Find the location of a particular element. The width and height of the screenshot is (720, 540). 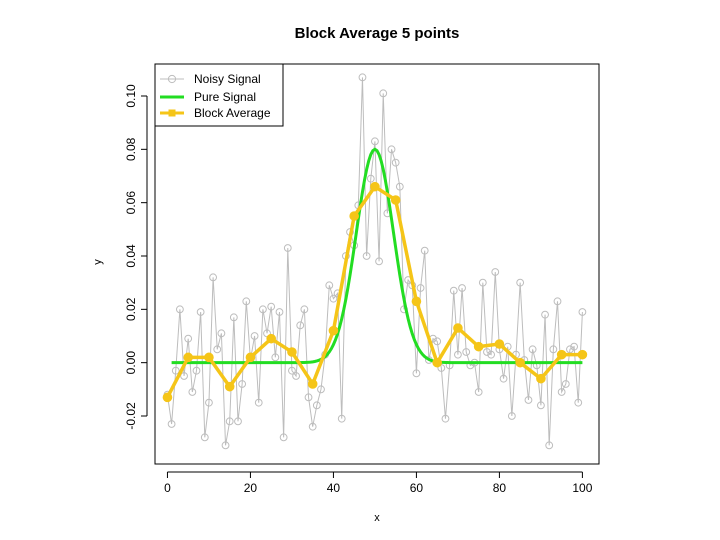

x-tick-label: 0 is located at coordinates (167, 488).